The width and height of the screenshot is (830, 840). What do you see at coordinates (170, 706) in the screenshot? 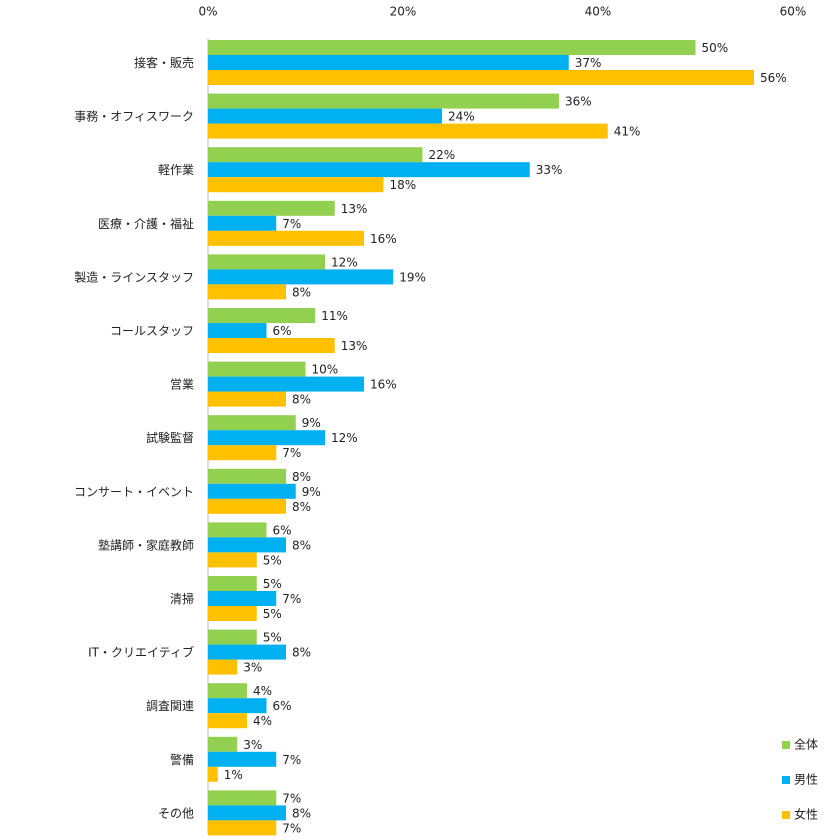
I see `category-label: 調査関連` at bounding box center [170, 706].